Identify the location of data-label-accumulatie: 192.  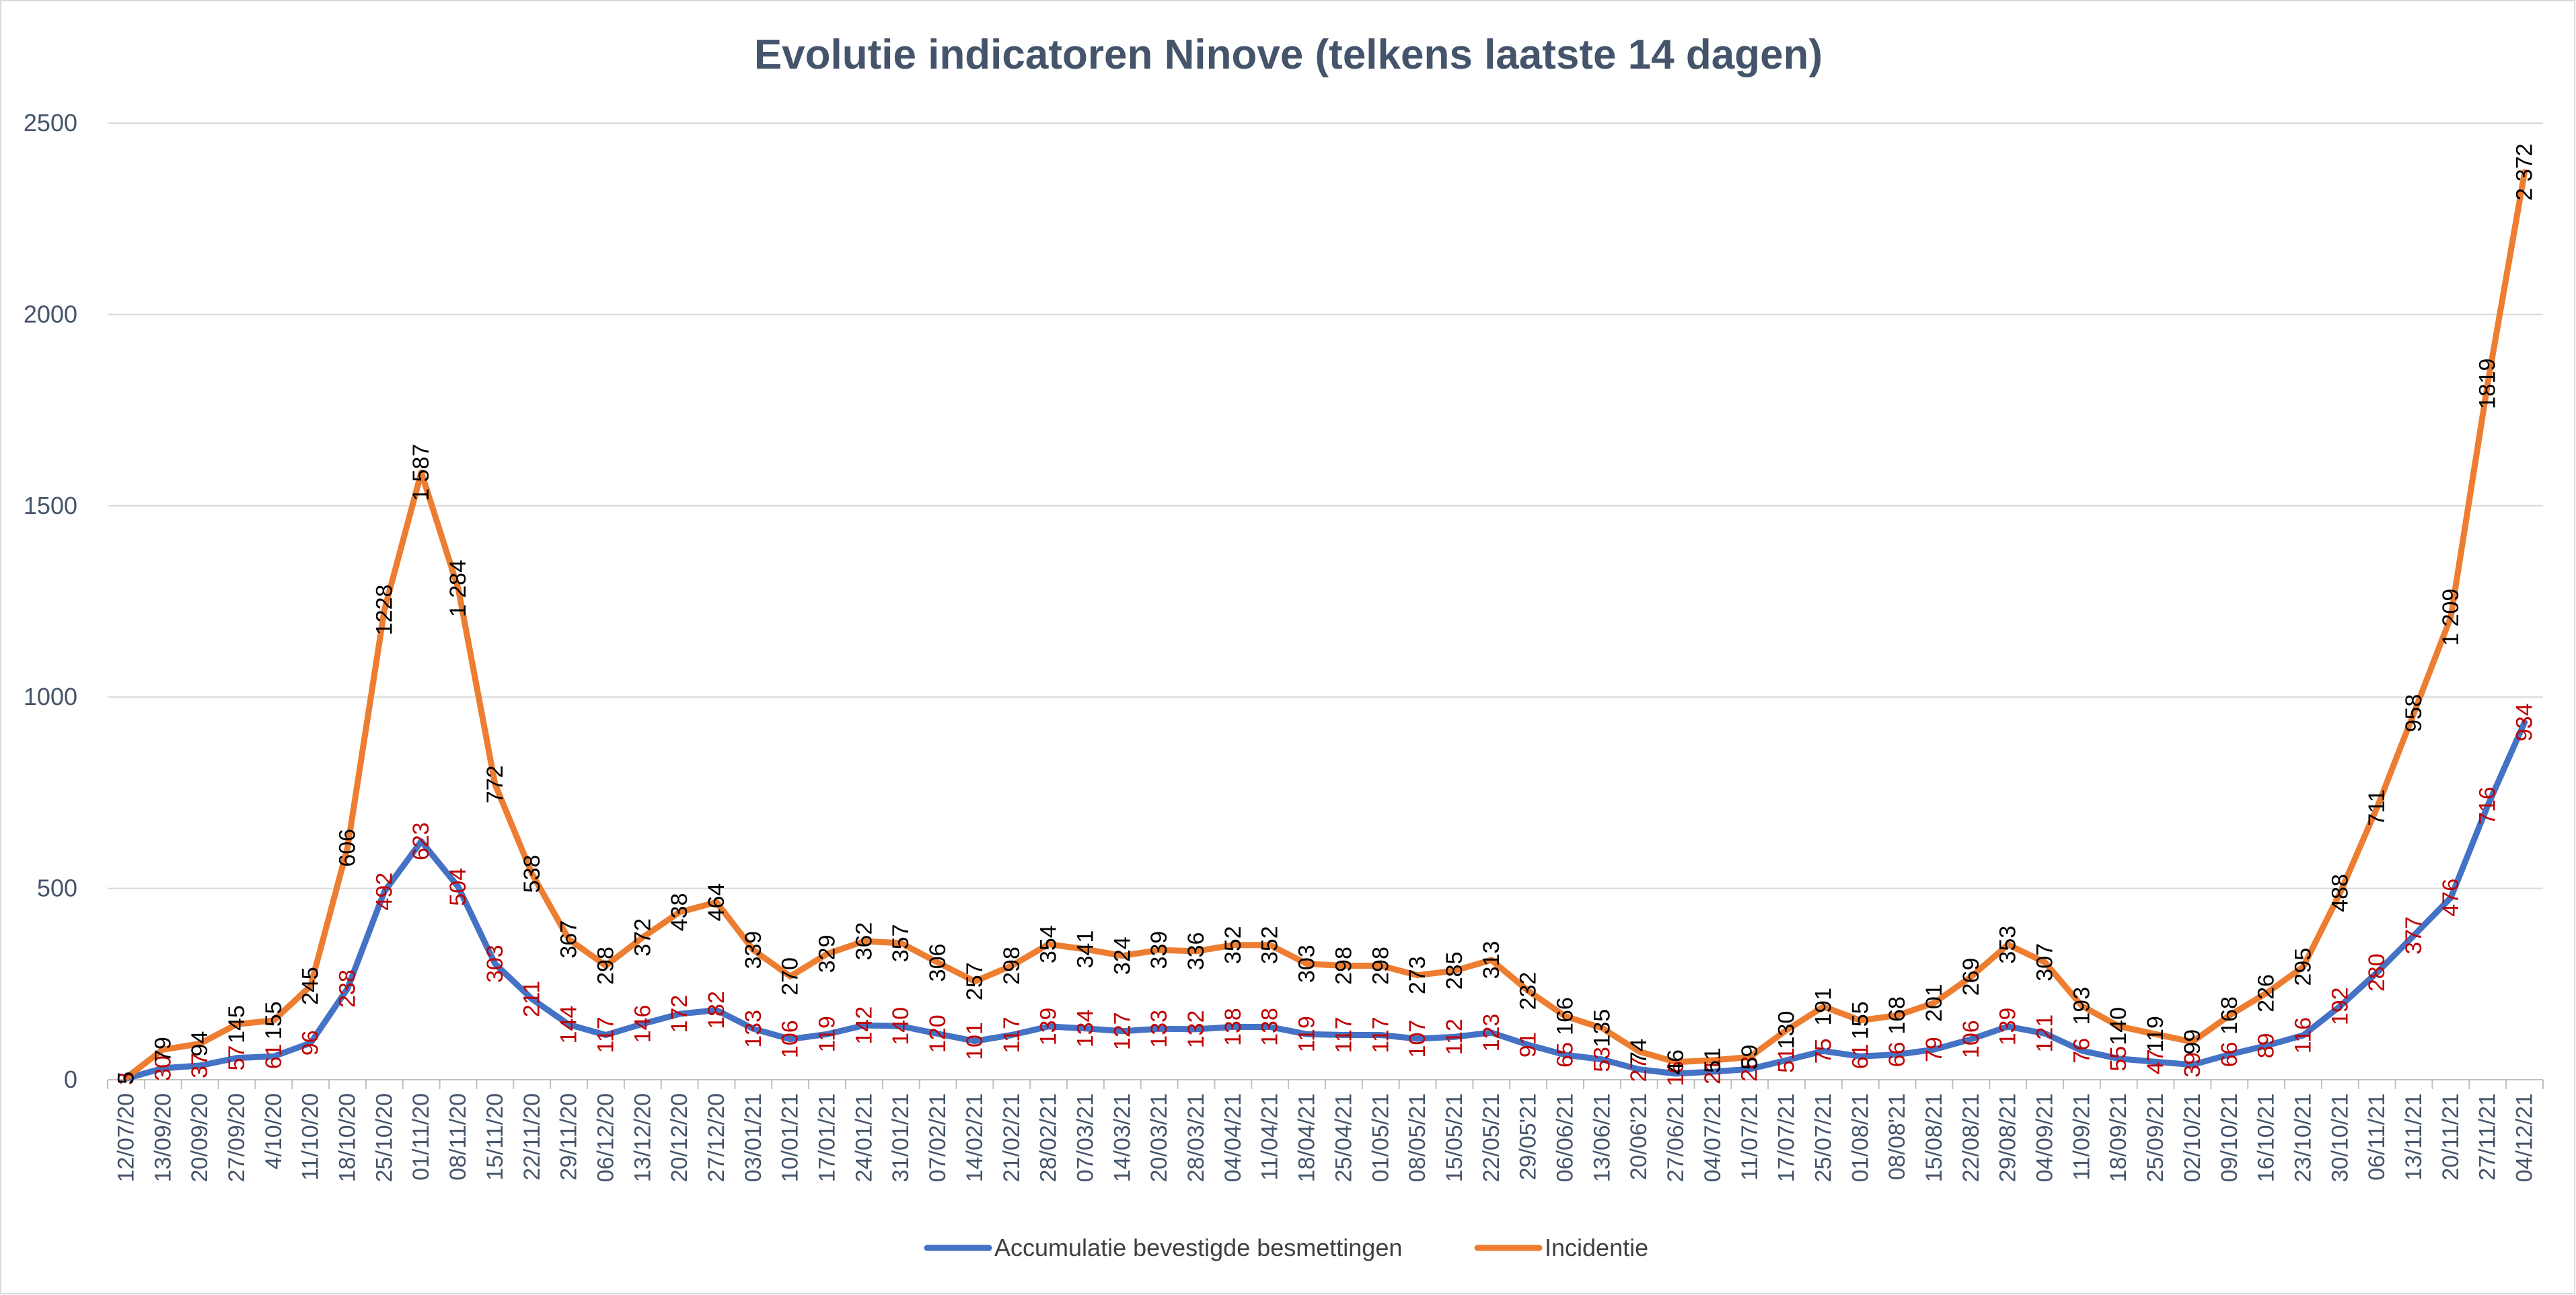
(2340, 1006).